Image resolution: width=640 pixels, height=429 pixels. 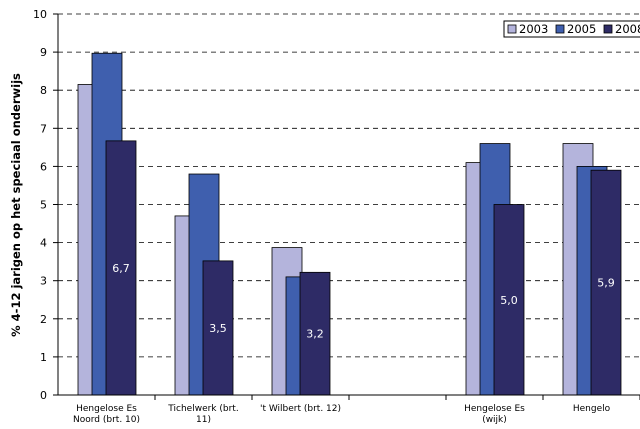 What do you see at coordinates (106, 420) in the screenshot?
I see `category-label: Noord (brt. 10)` at bounding box center [106, 420].